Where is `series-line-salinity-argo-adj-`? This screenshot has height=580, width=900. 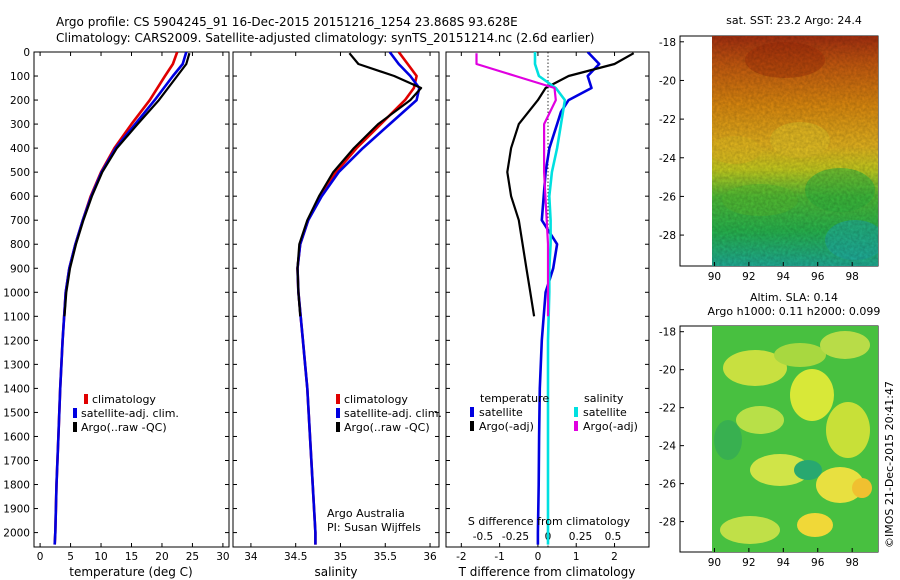 series-line-salinity-argo-adj- is located at coordinates (516, 185).